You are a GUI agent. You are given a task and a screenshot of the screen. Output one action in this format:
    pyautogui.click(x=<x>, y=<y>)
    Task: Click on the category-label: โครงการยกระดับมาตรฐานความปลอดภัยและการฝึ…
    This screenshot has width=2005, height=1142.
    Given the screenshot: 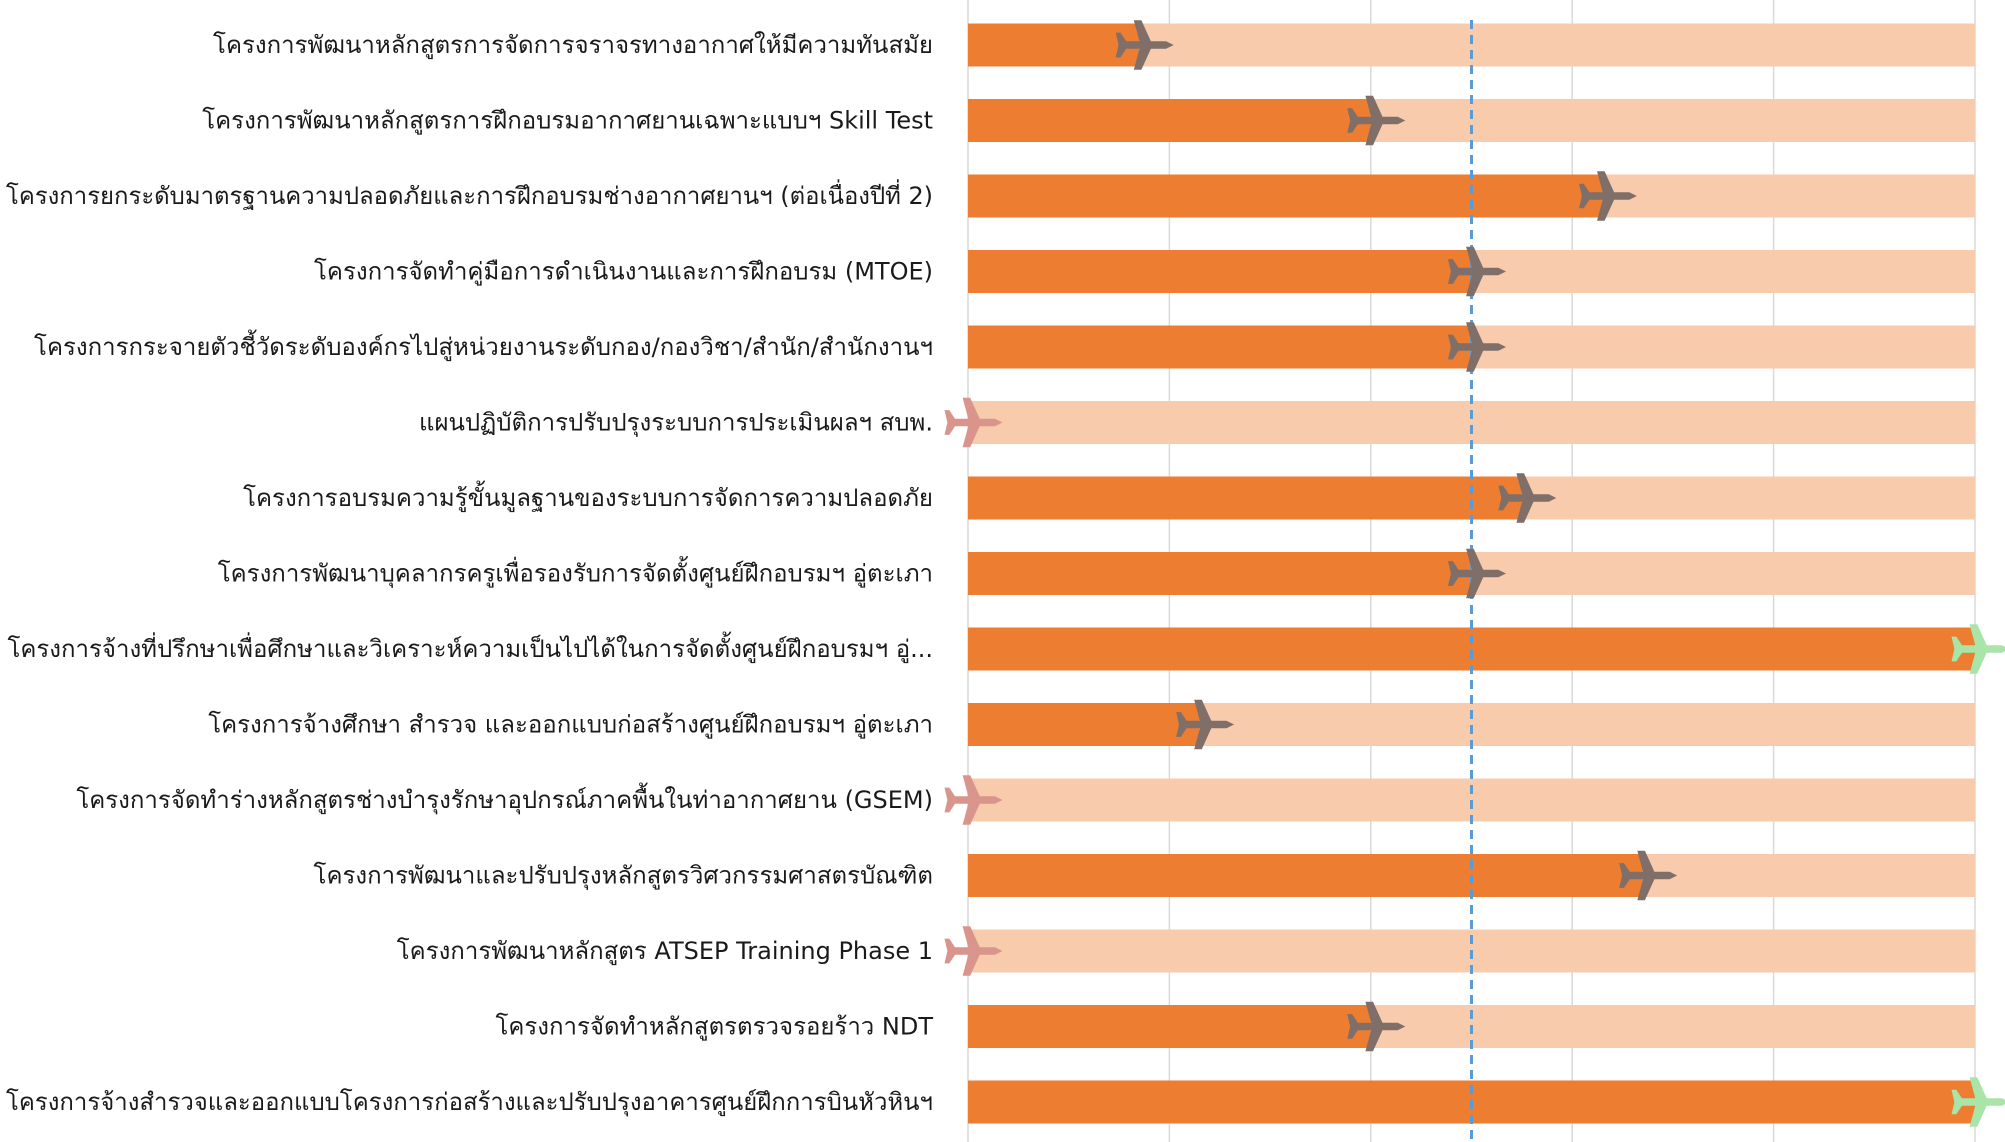 What is the action you would take?
    pyautogui.click(x=469, y=194)
    